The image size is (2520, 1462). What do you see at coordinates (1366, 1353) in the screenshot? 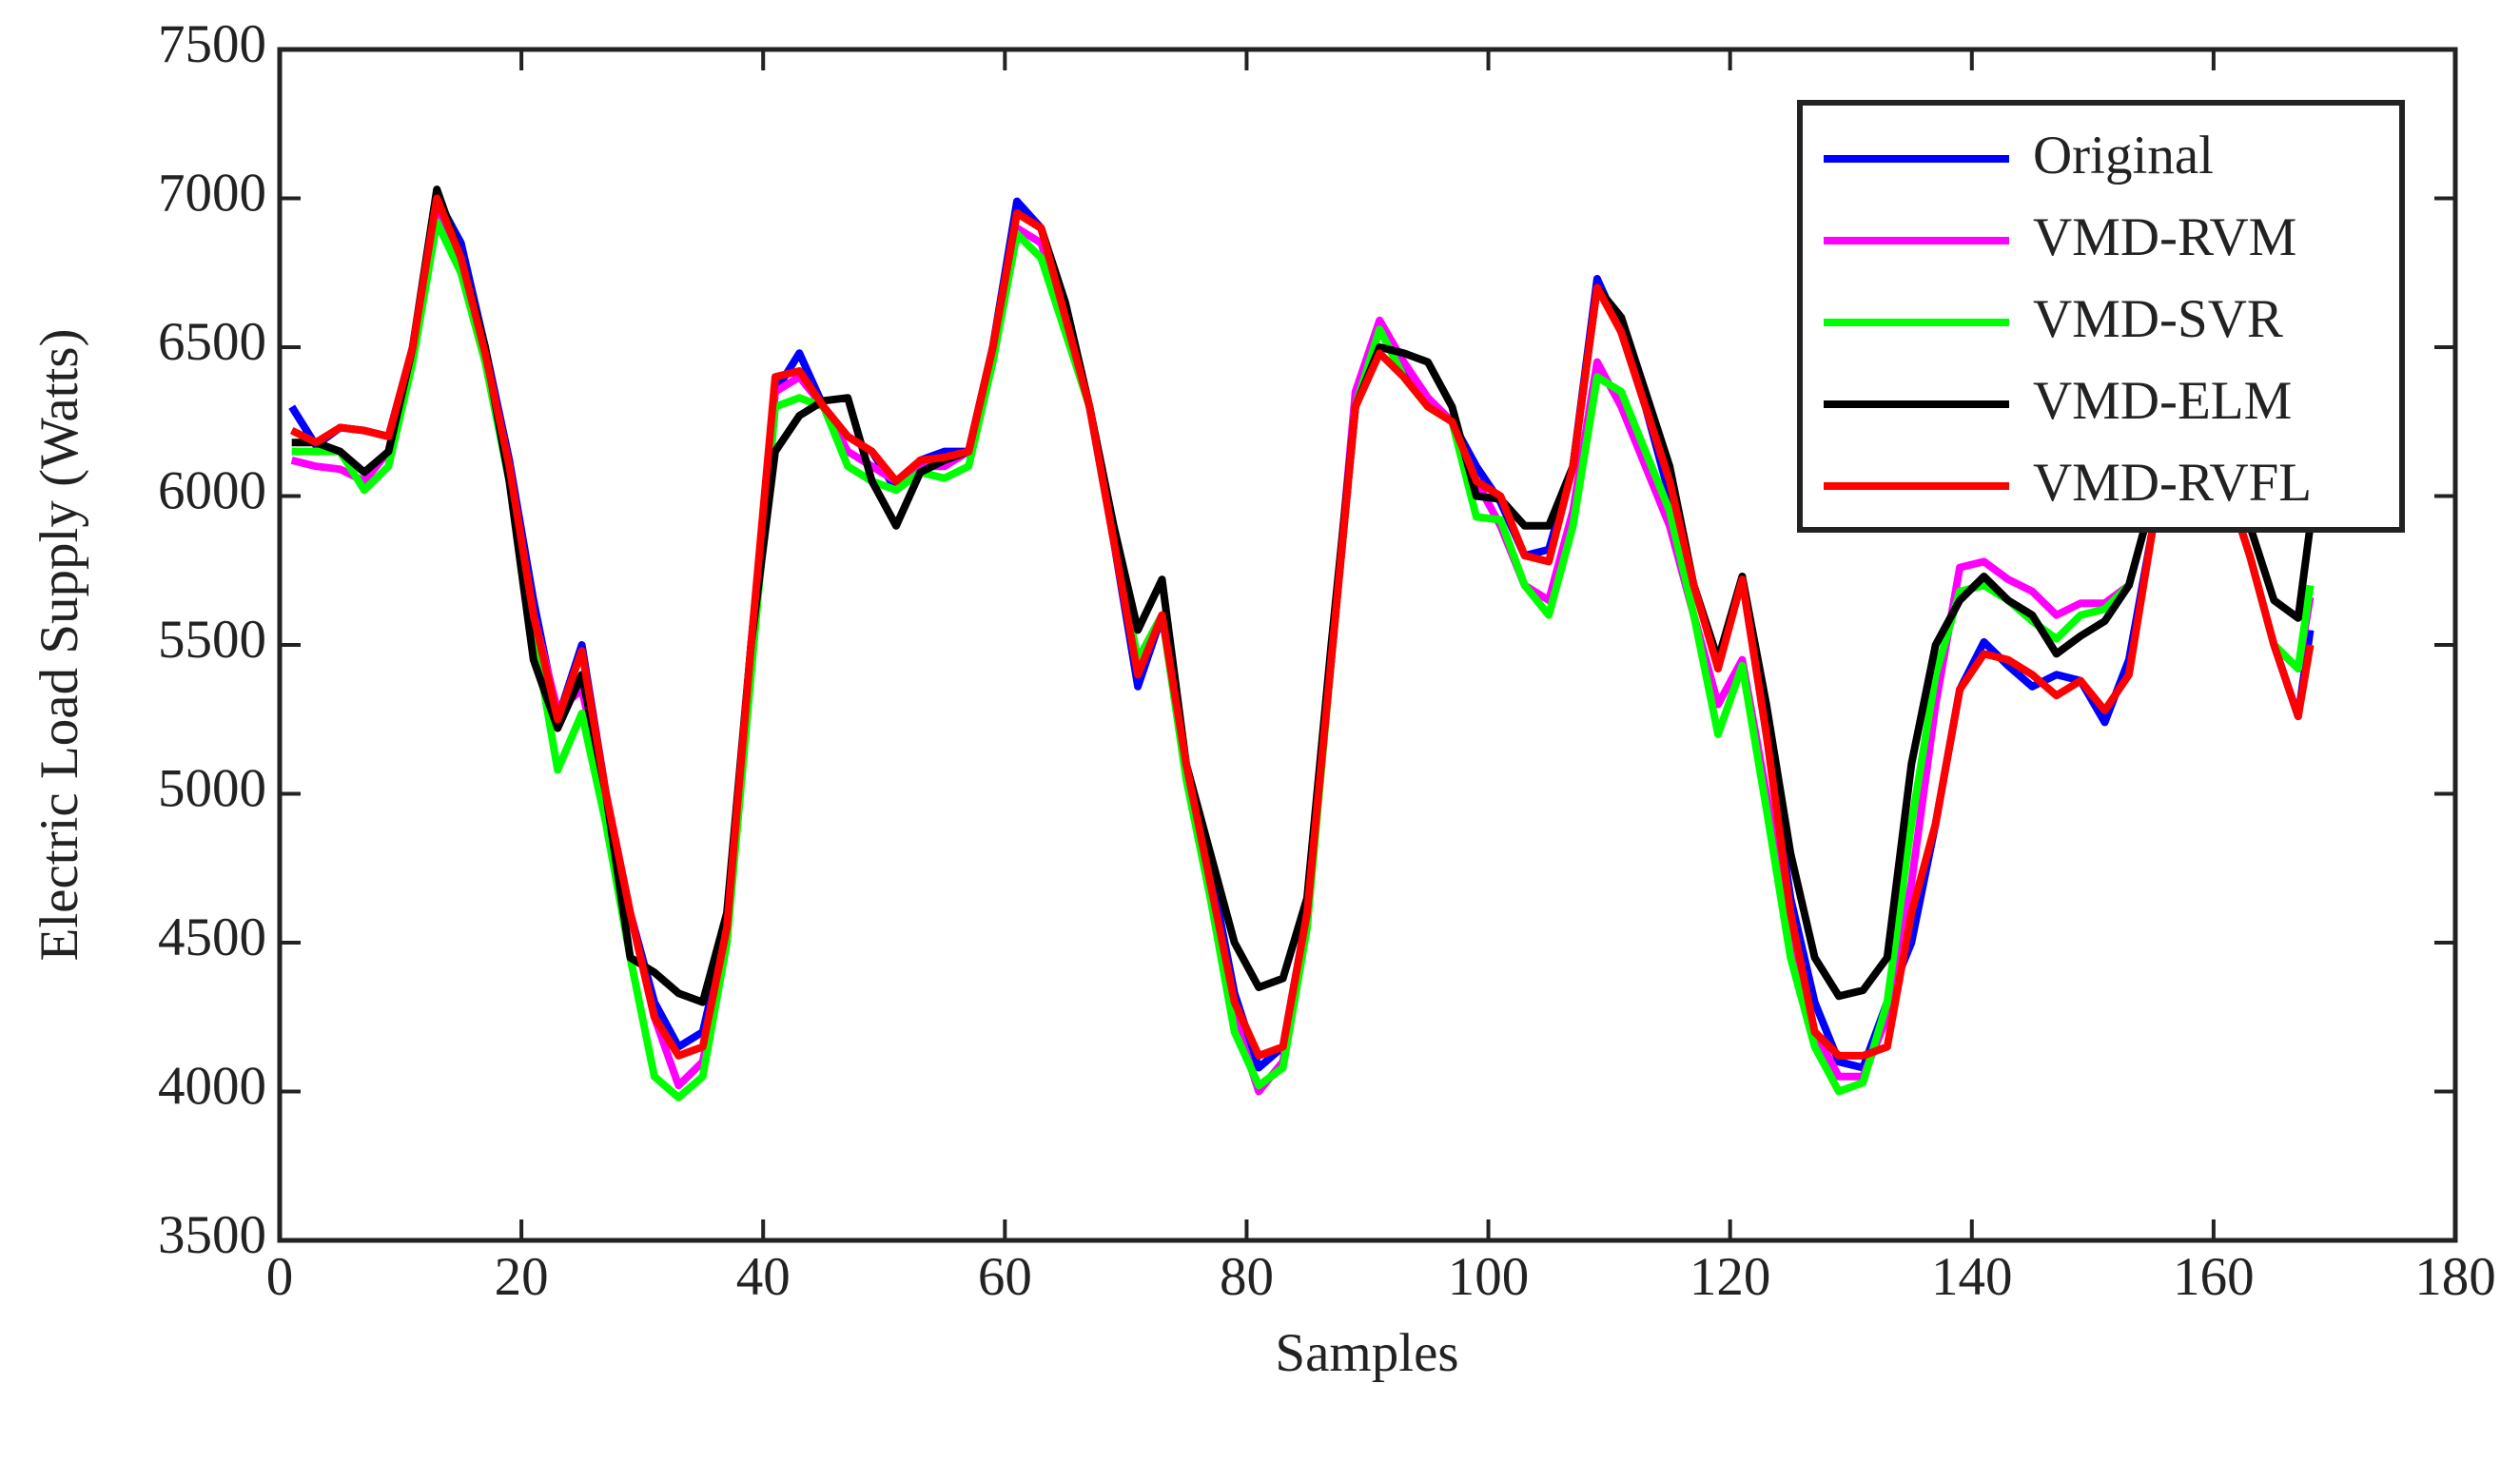
I see `x-axis-label: Samples` at bounding box center [1366, 1353].